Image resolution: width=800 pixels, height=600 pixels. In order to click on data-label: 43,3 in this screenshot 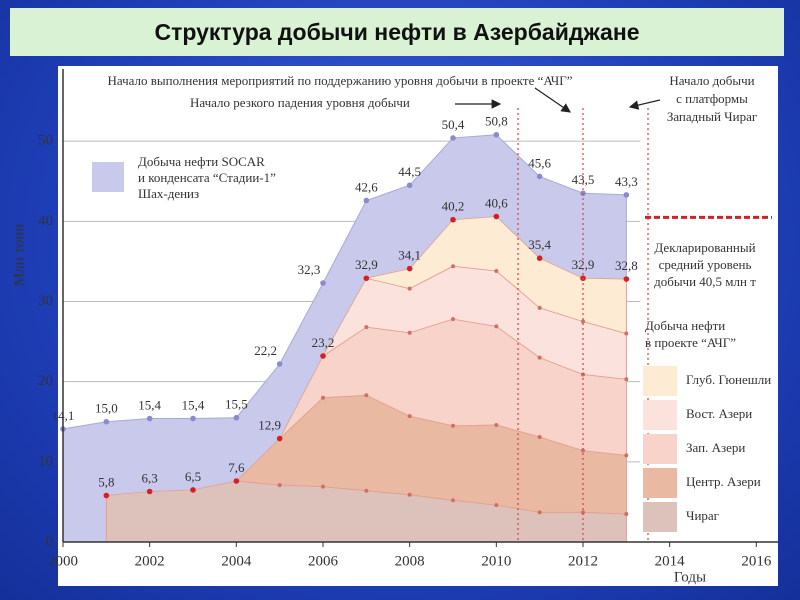, I will do `click(626, 181)`.